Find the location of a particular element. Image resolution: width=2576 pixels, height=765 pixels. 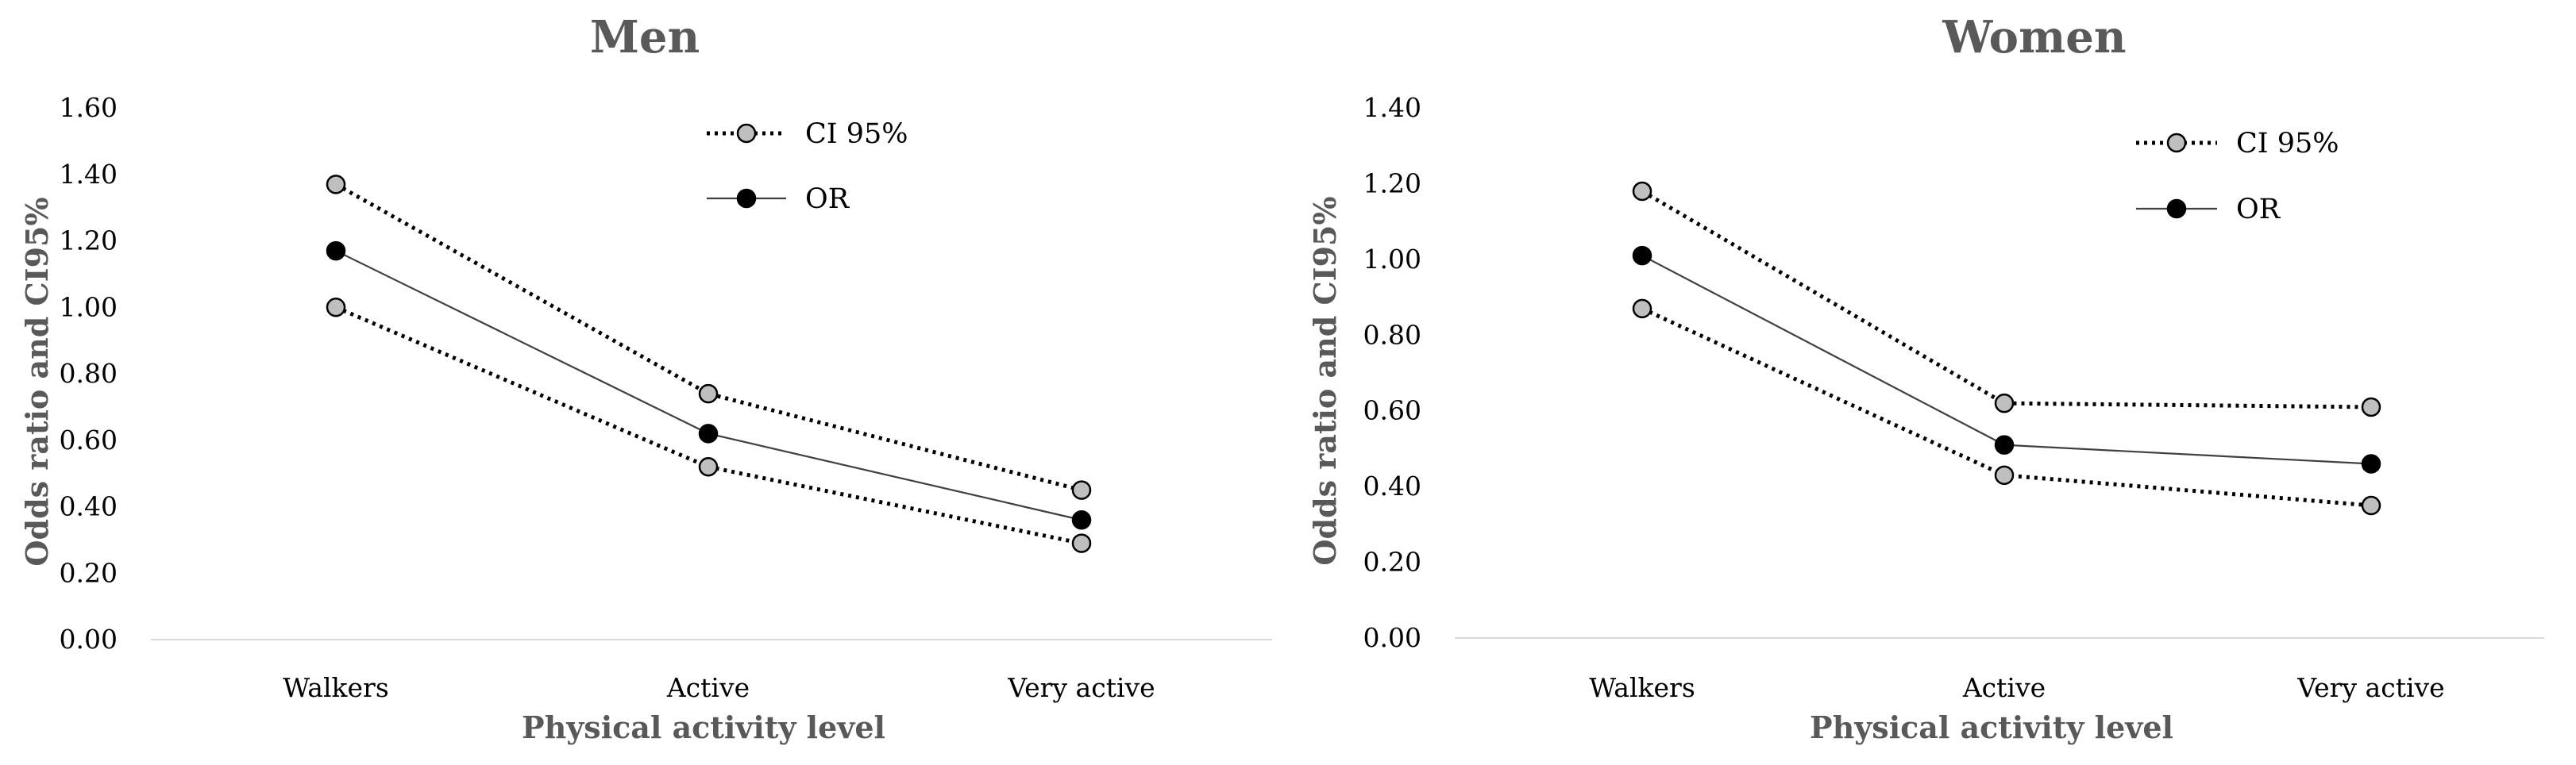

chart-title: Women is located at coordinates (2034, 37).